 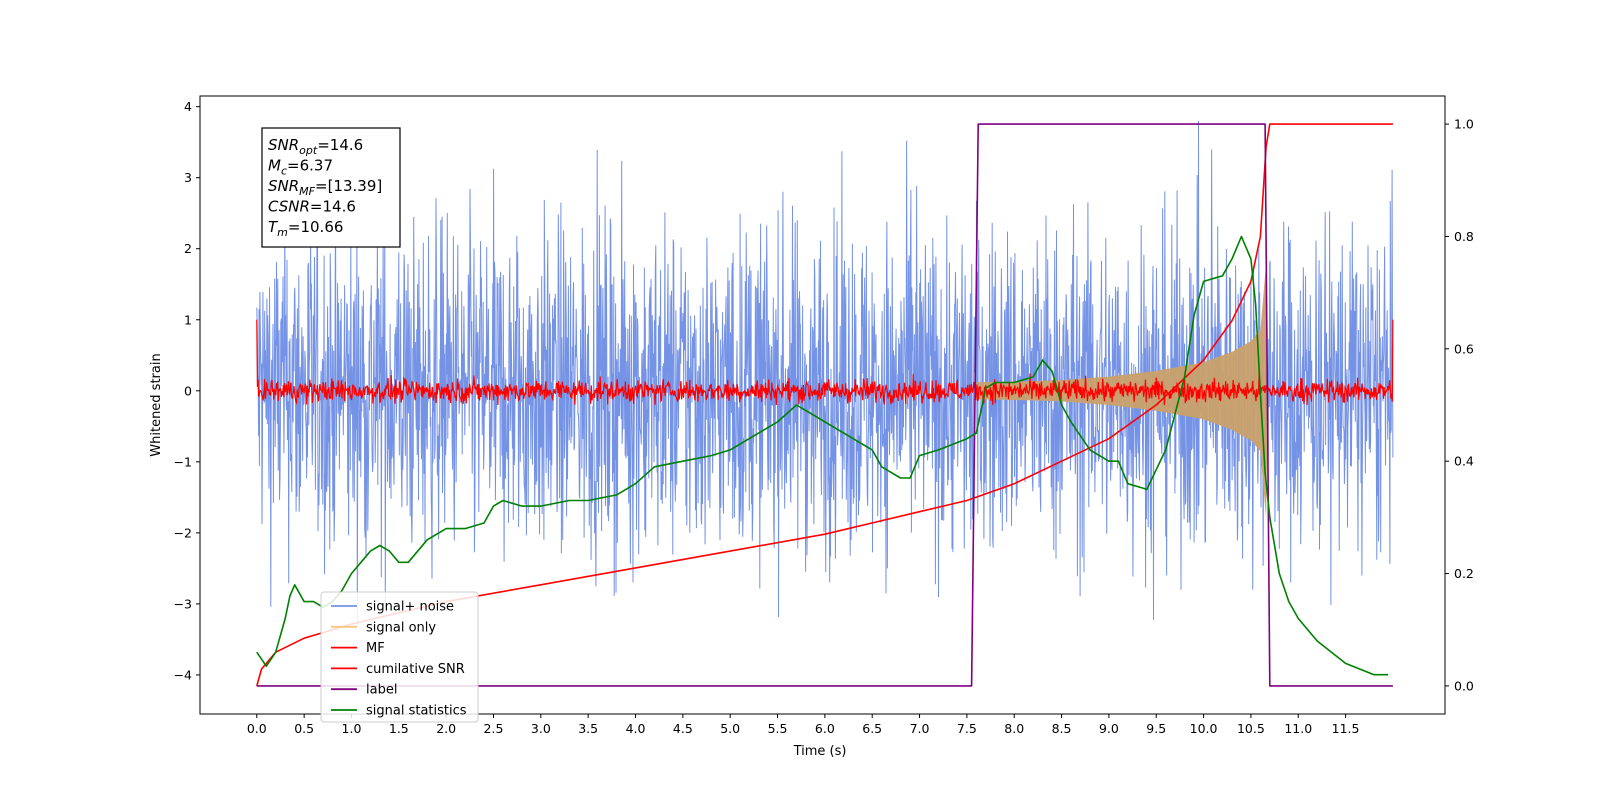 I want to click on y2-tick-label: 0.8, so click(x=1464, y=236).